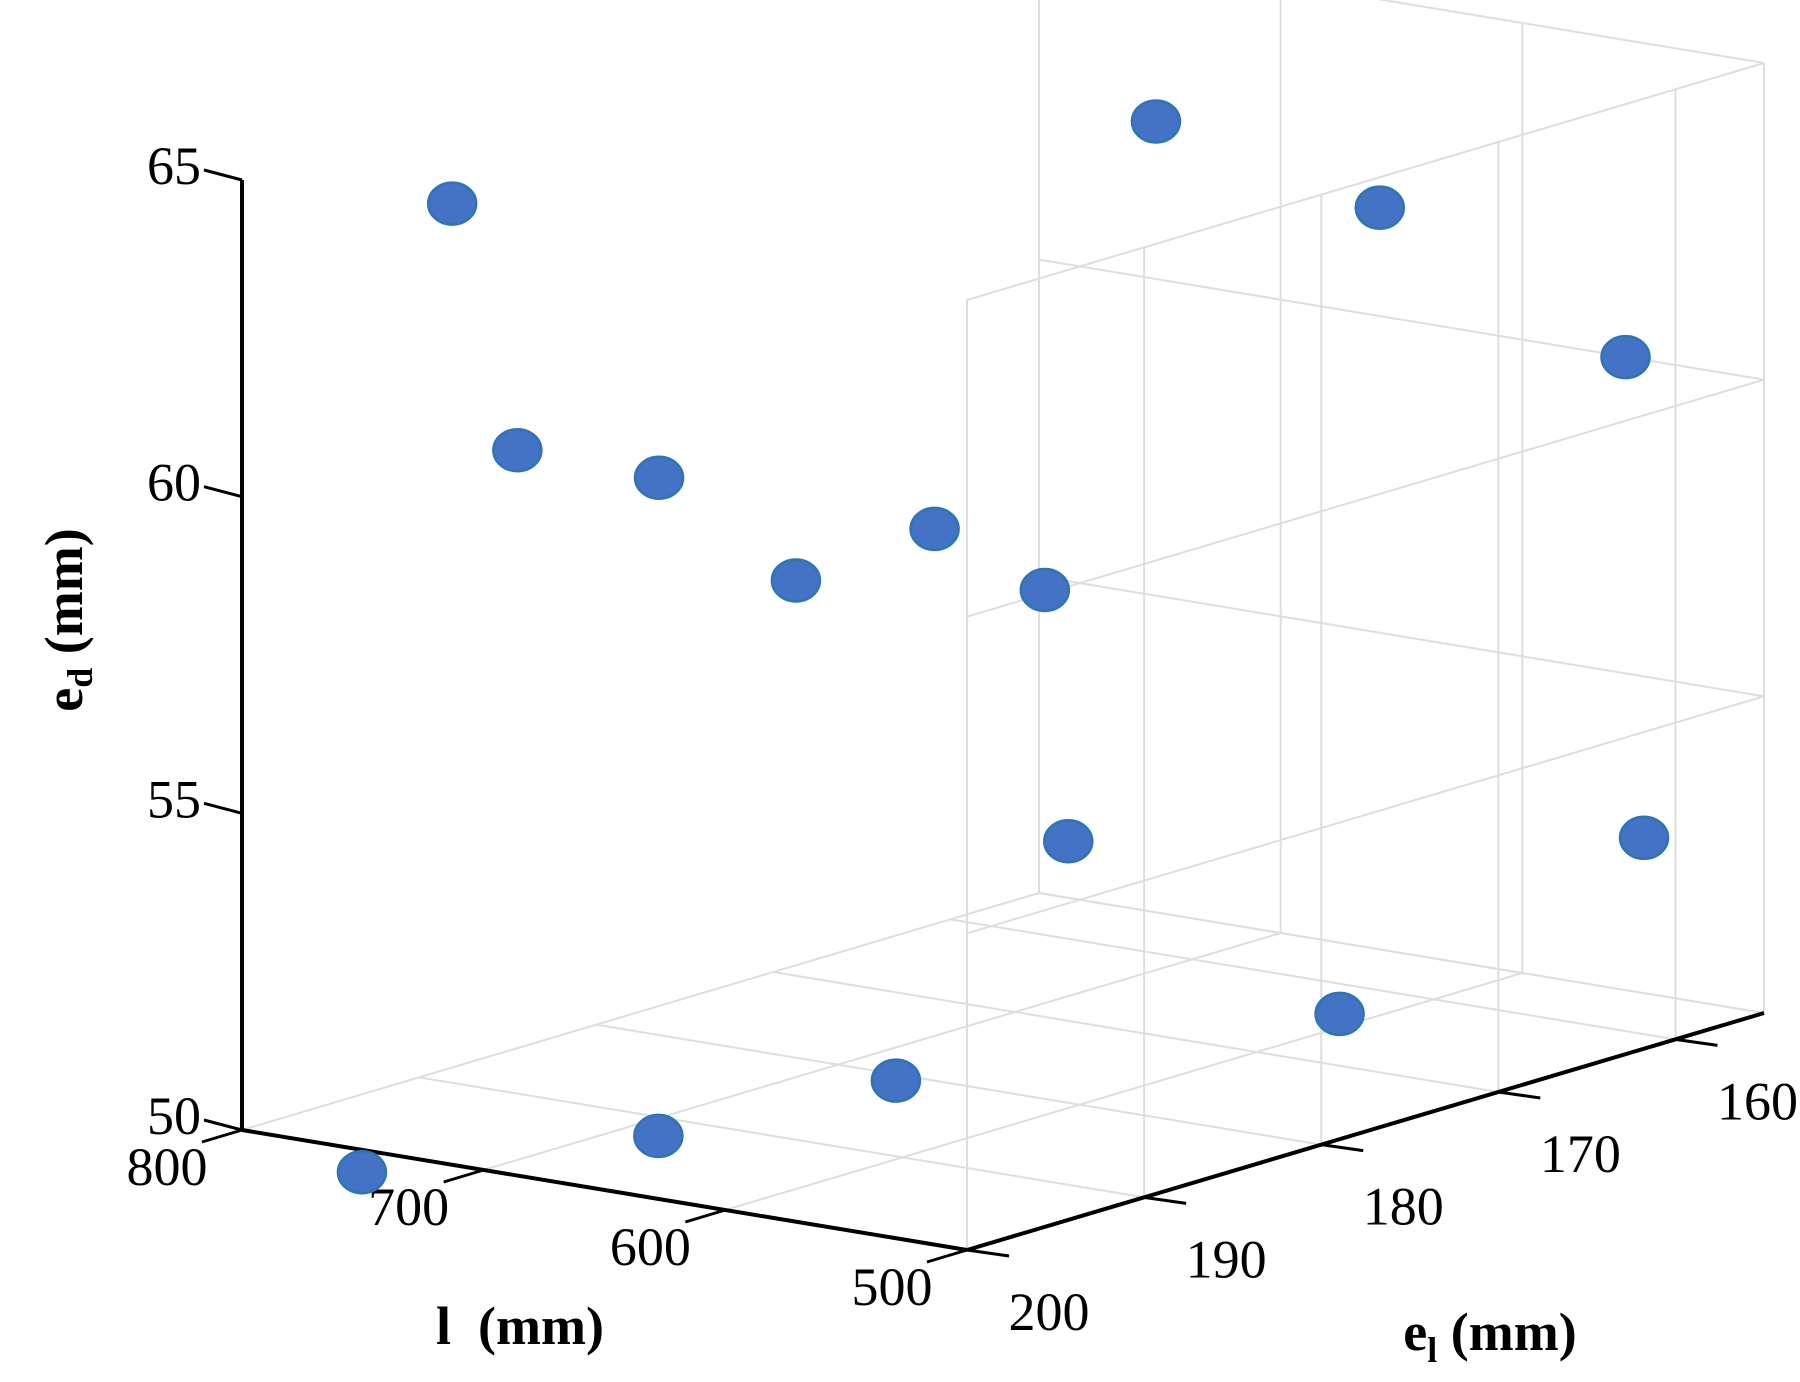  I want to click on y-axis-line, so click(1365, 1131).